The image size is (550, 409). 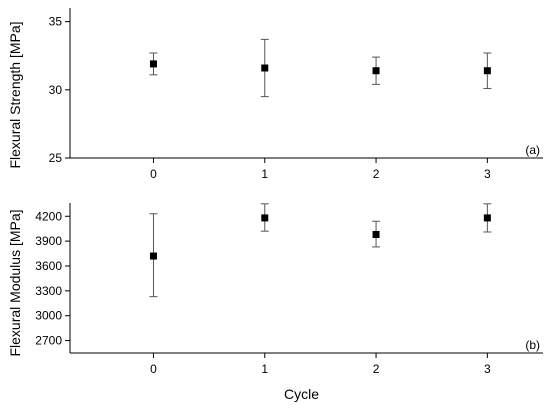 What do you see at coordinates (48, 216) in the screenshot?
I see `y-tick-label: 4200` at bounding box center [48, 216].